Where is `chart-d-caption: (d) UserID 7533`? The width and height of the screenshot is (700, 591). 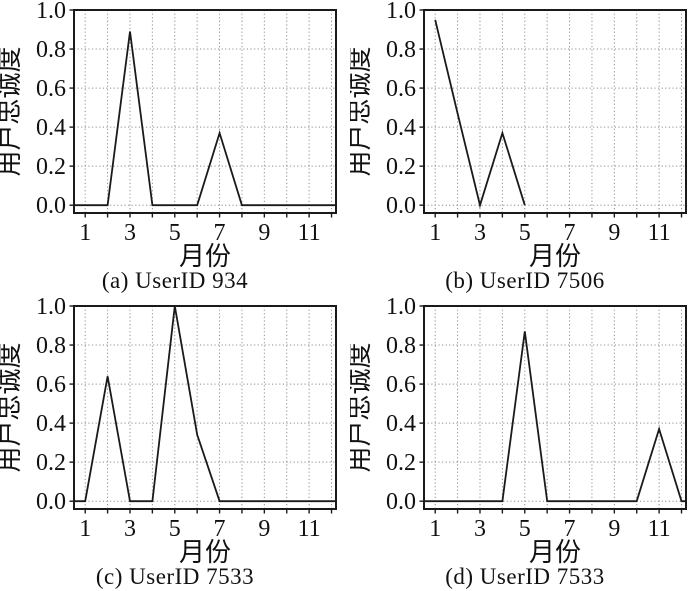 chart-d-caption: (d) UserID 7533 is located at coordinates (525, 576).